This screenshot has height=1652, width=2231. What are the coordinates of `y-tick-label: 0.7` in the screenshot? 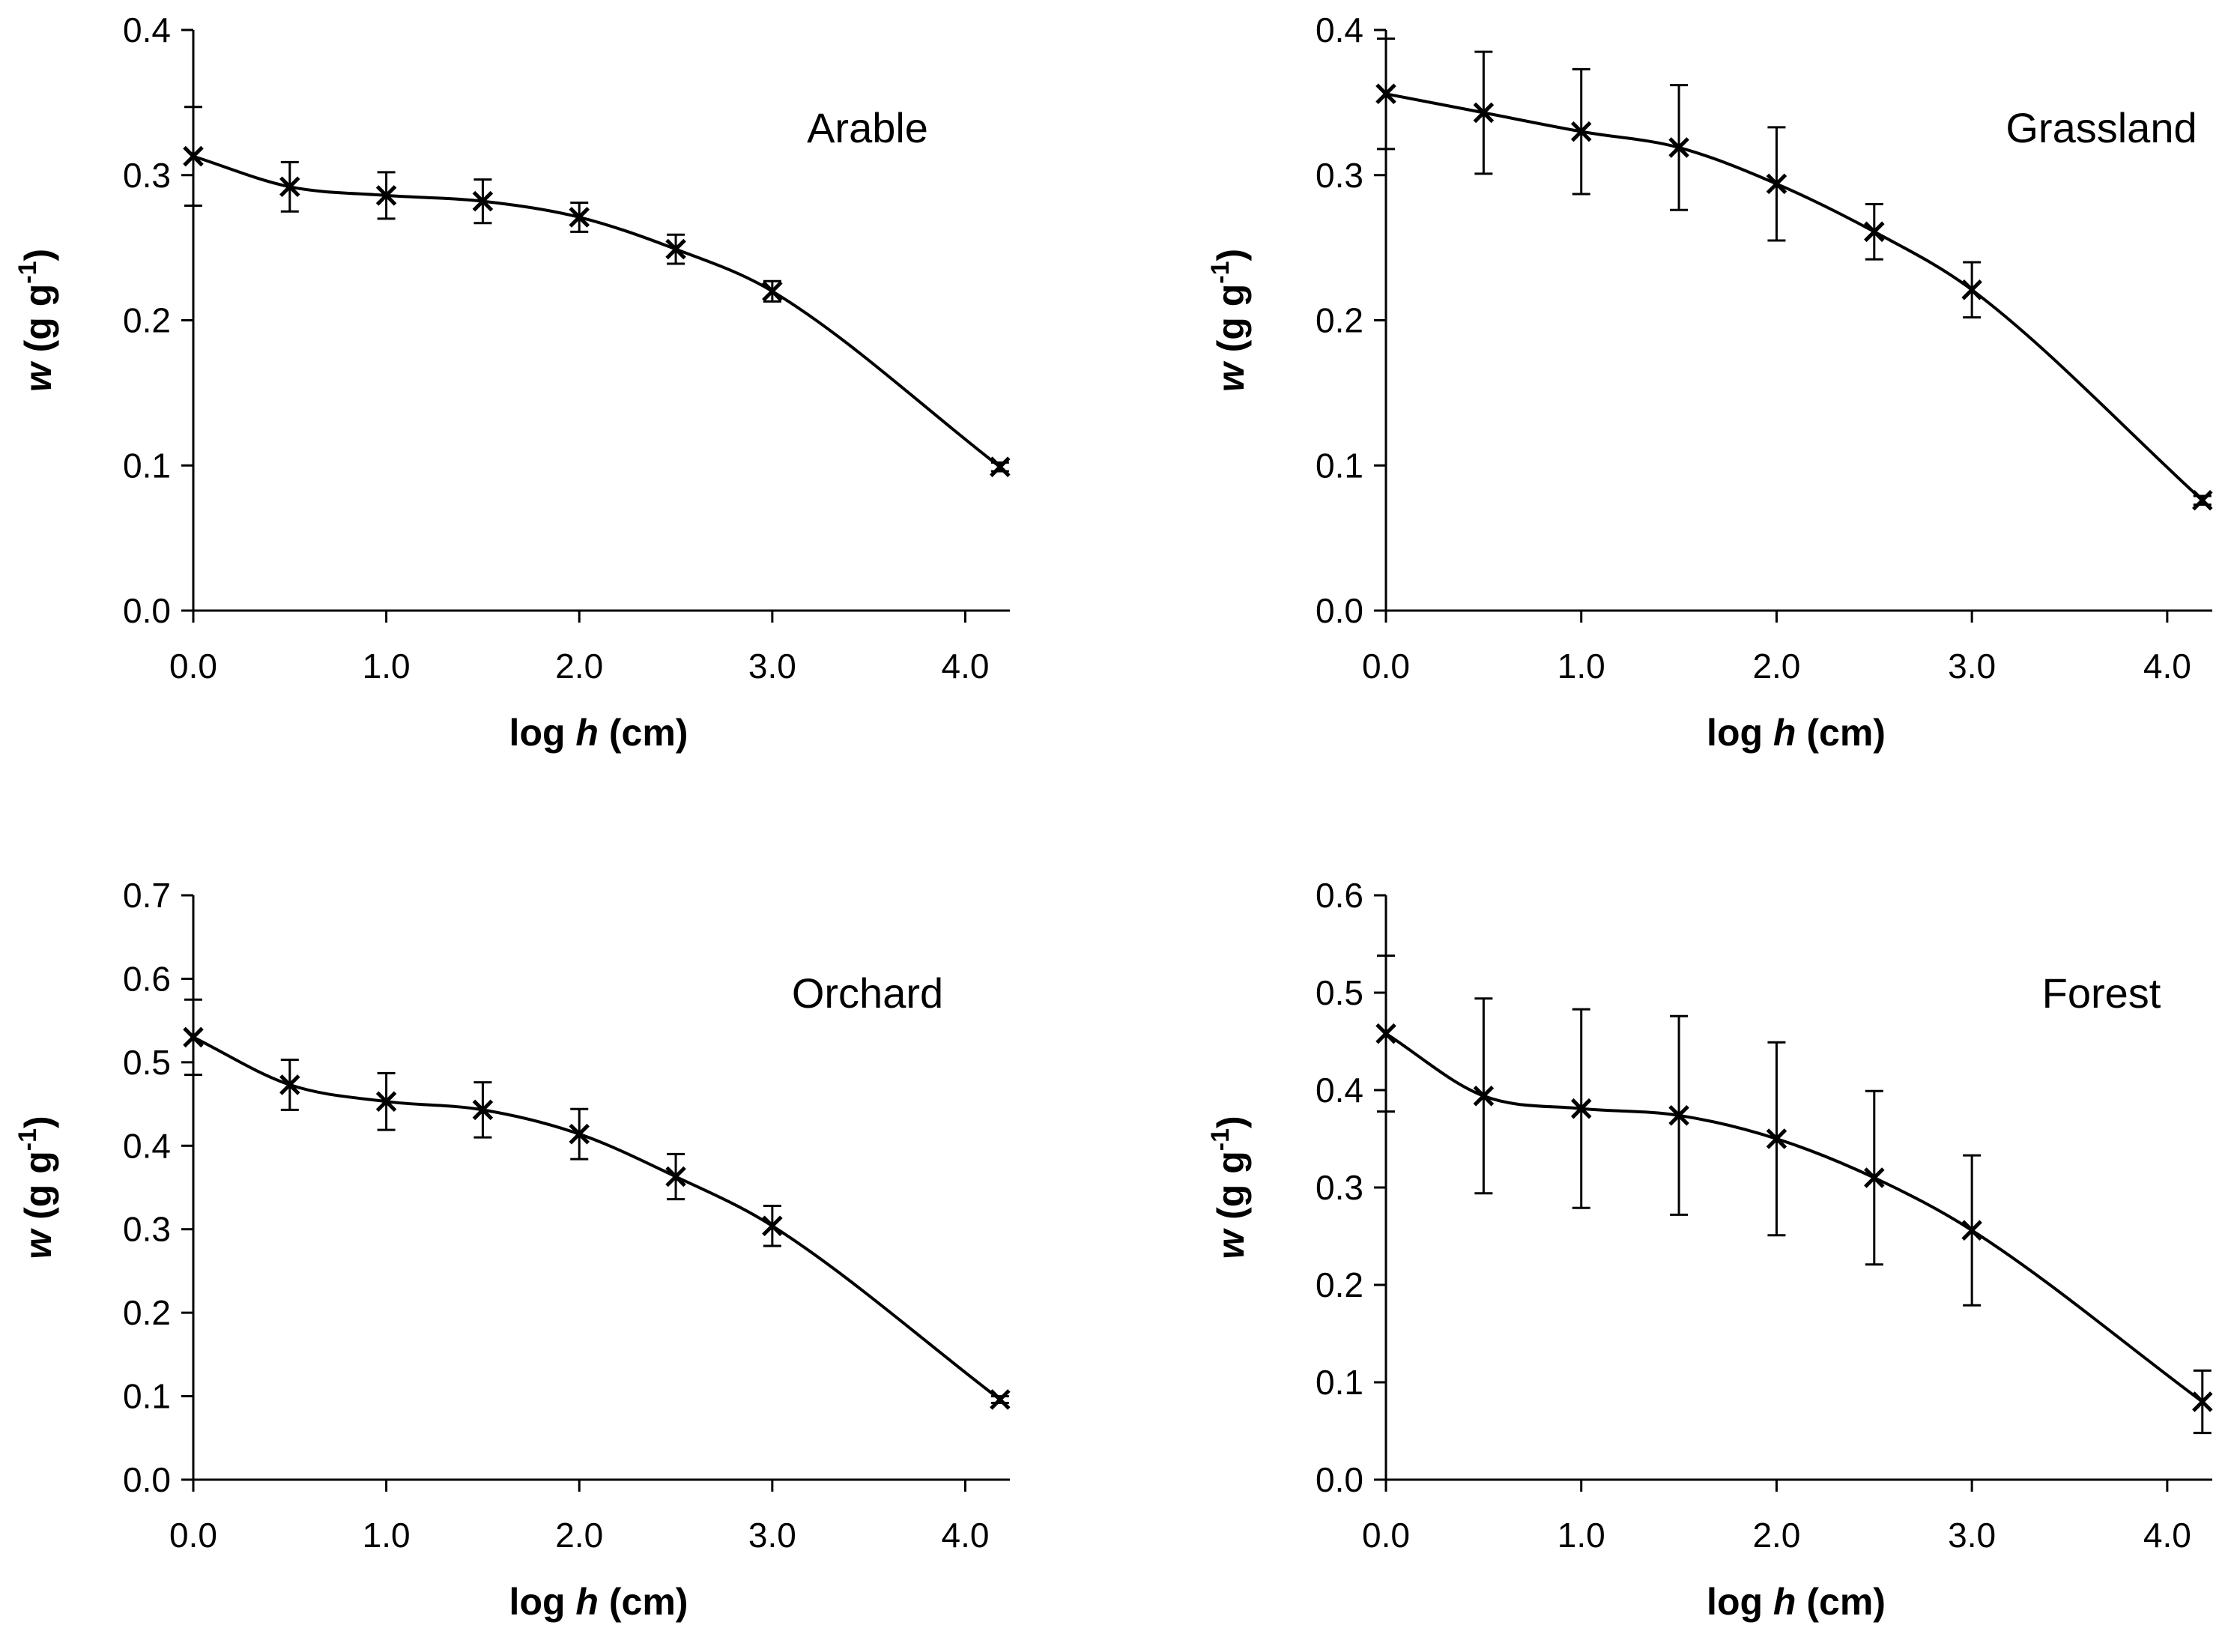 It's located at (147, 895).